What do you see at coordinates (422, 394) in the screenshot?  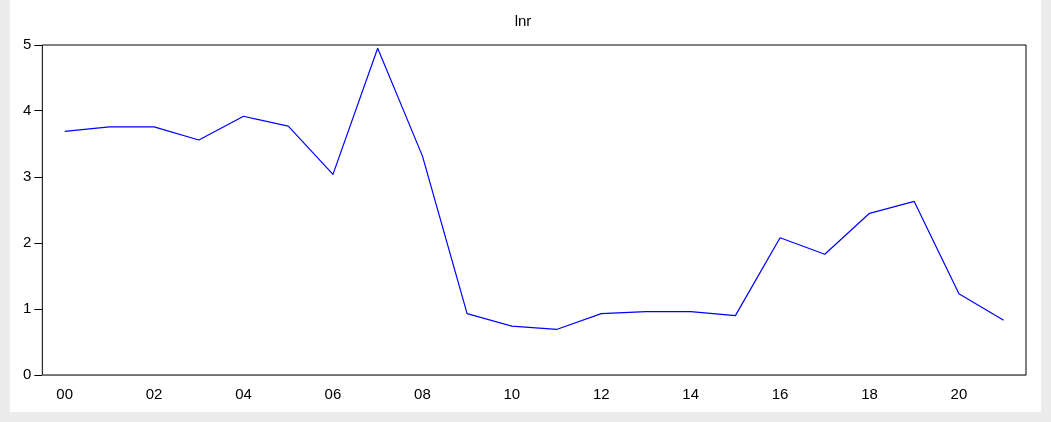 I see `x-tick-label: 08` at bounding box center [422, 394].